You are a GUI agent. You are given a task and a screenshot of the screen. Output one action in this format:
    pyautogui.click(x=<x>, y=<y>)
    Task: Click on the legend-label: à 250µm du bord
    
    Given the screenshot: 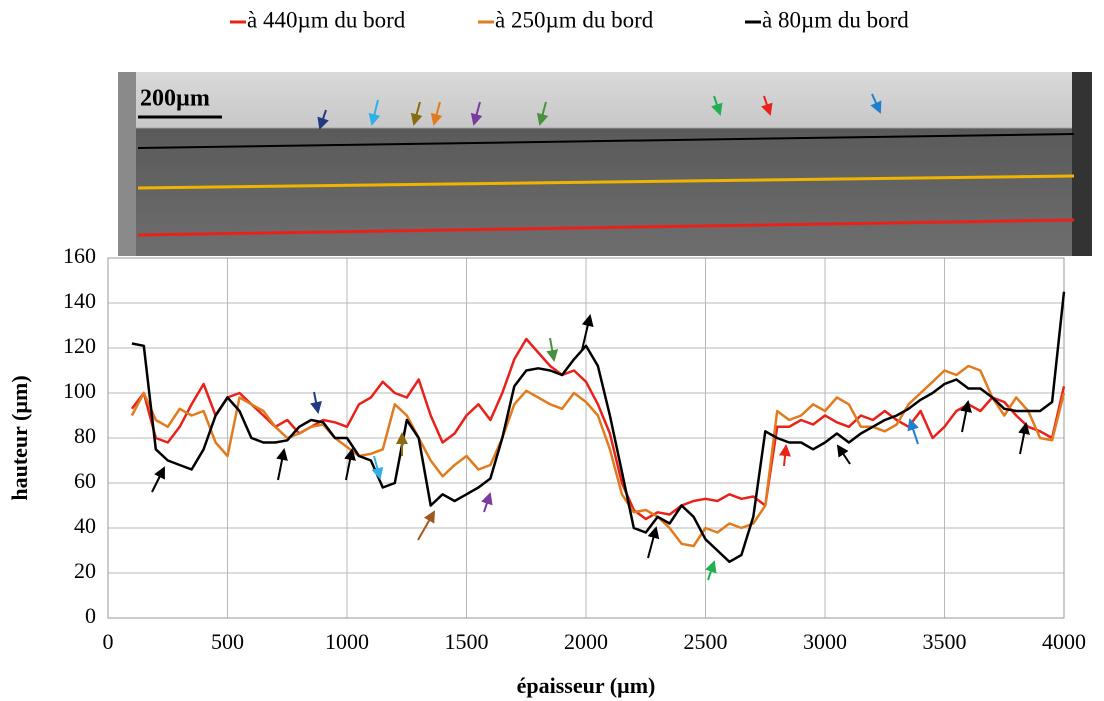 What is the action you would take?
    pyautogui.click(x=574, y=19)
    